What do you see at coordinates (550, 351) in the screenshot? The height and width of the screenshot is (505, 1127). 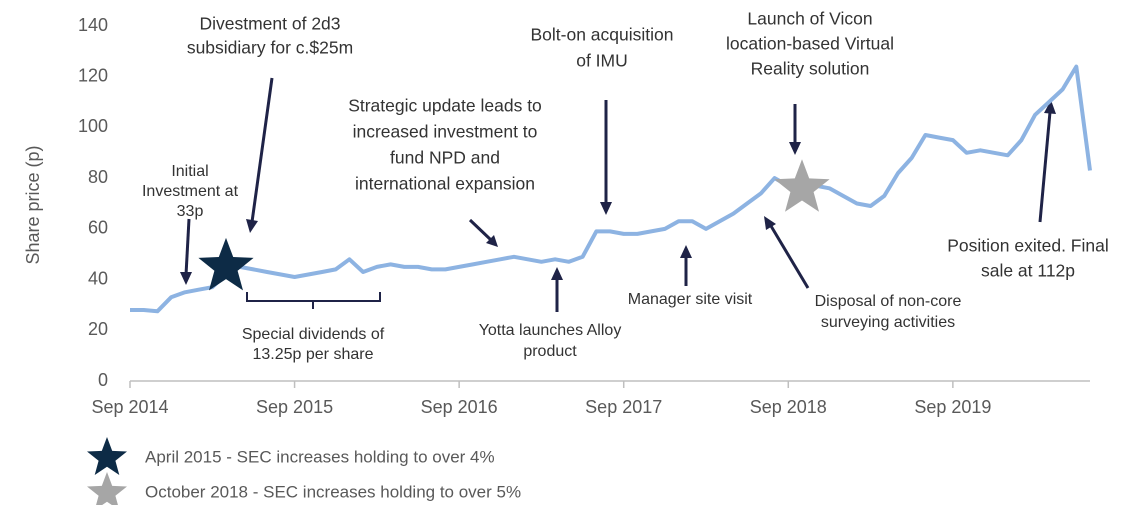 I see `annotation: product` at bounding box center [550, 351].